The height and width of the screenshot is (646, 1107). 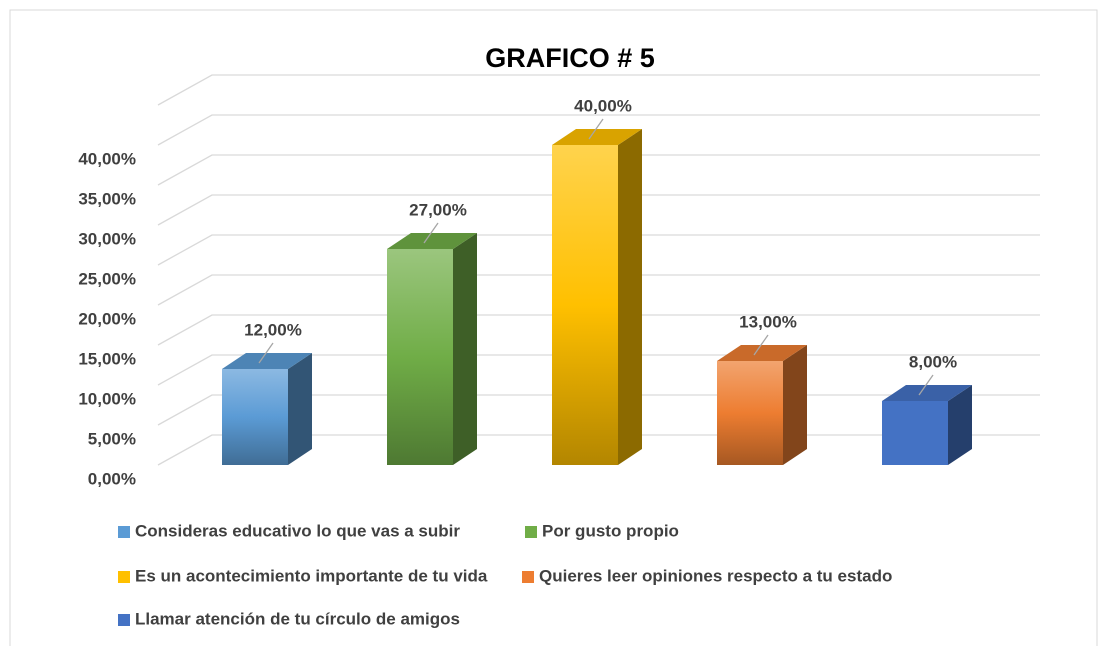 I want to click on y-tick-label: 10,00%, so click(x=107, y=398).